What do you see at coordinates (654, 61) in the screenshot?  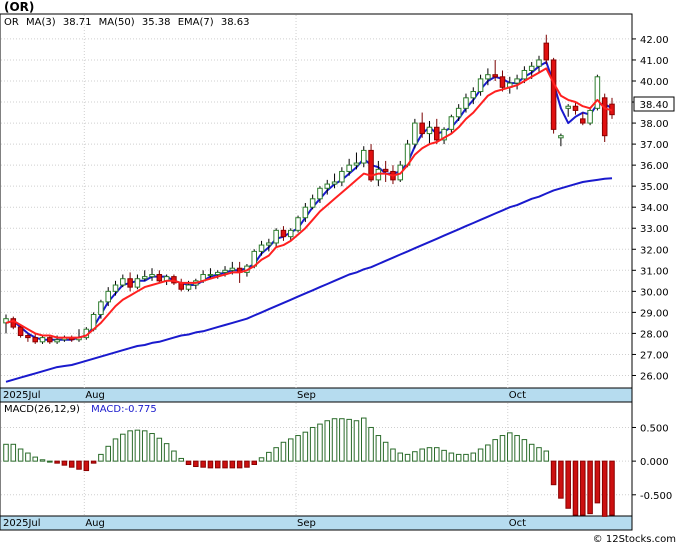 I see `price-tick-label: 41.00` at bounding box center [654, 61].